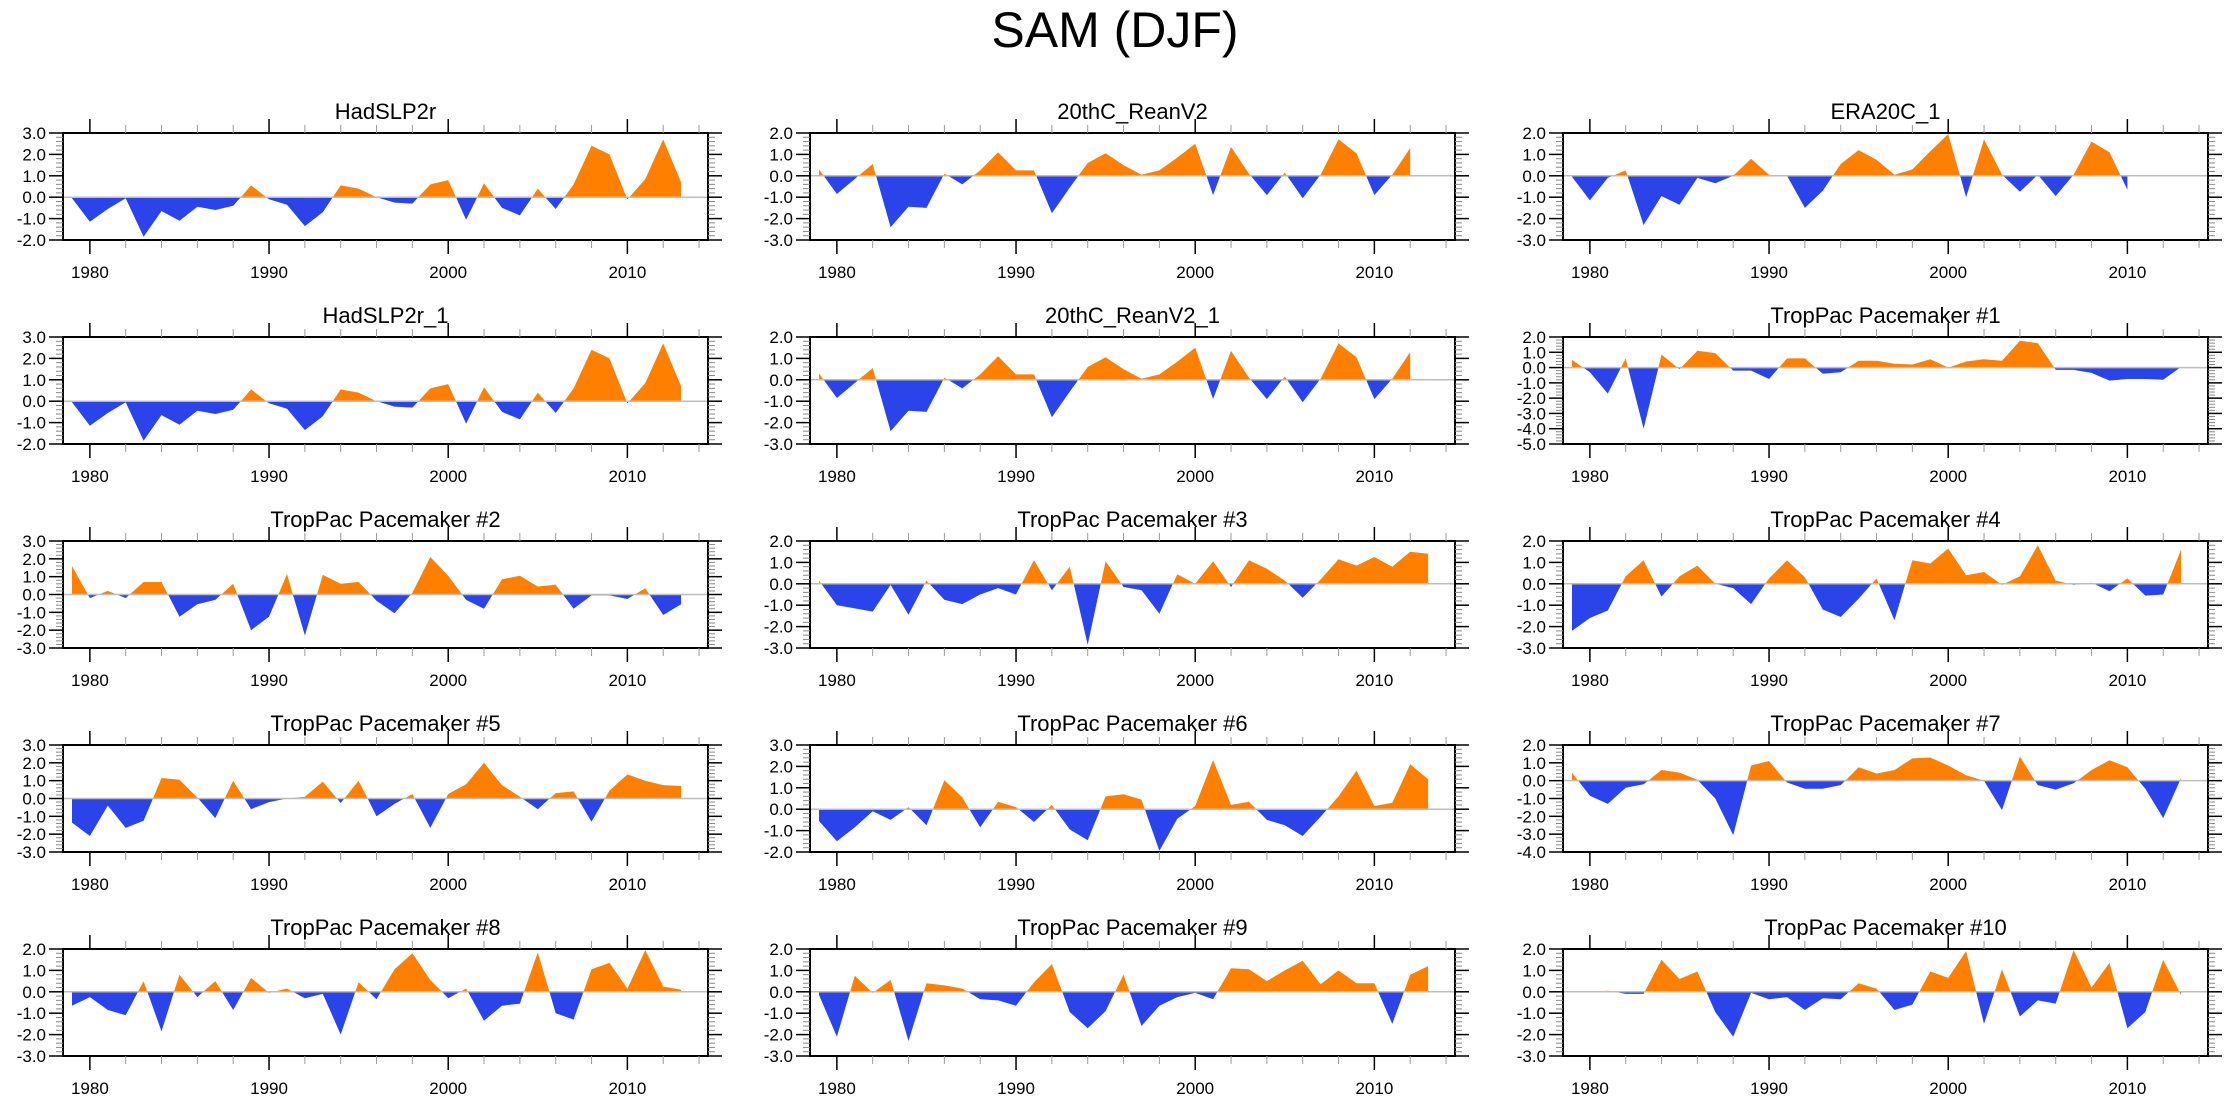 This screenshot has height=1104, width=2230. I want to click on panel-title: ERA20C_1, so click(1885, 111).